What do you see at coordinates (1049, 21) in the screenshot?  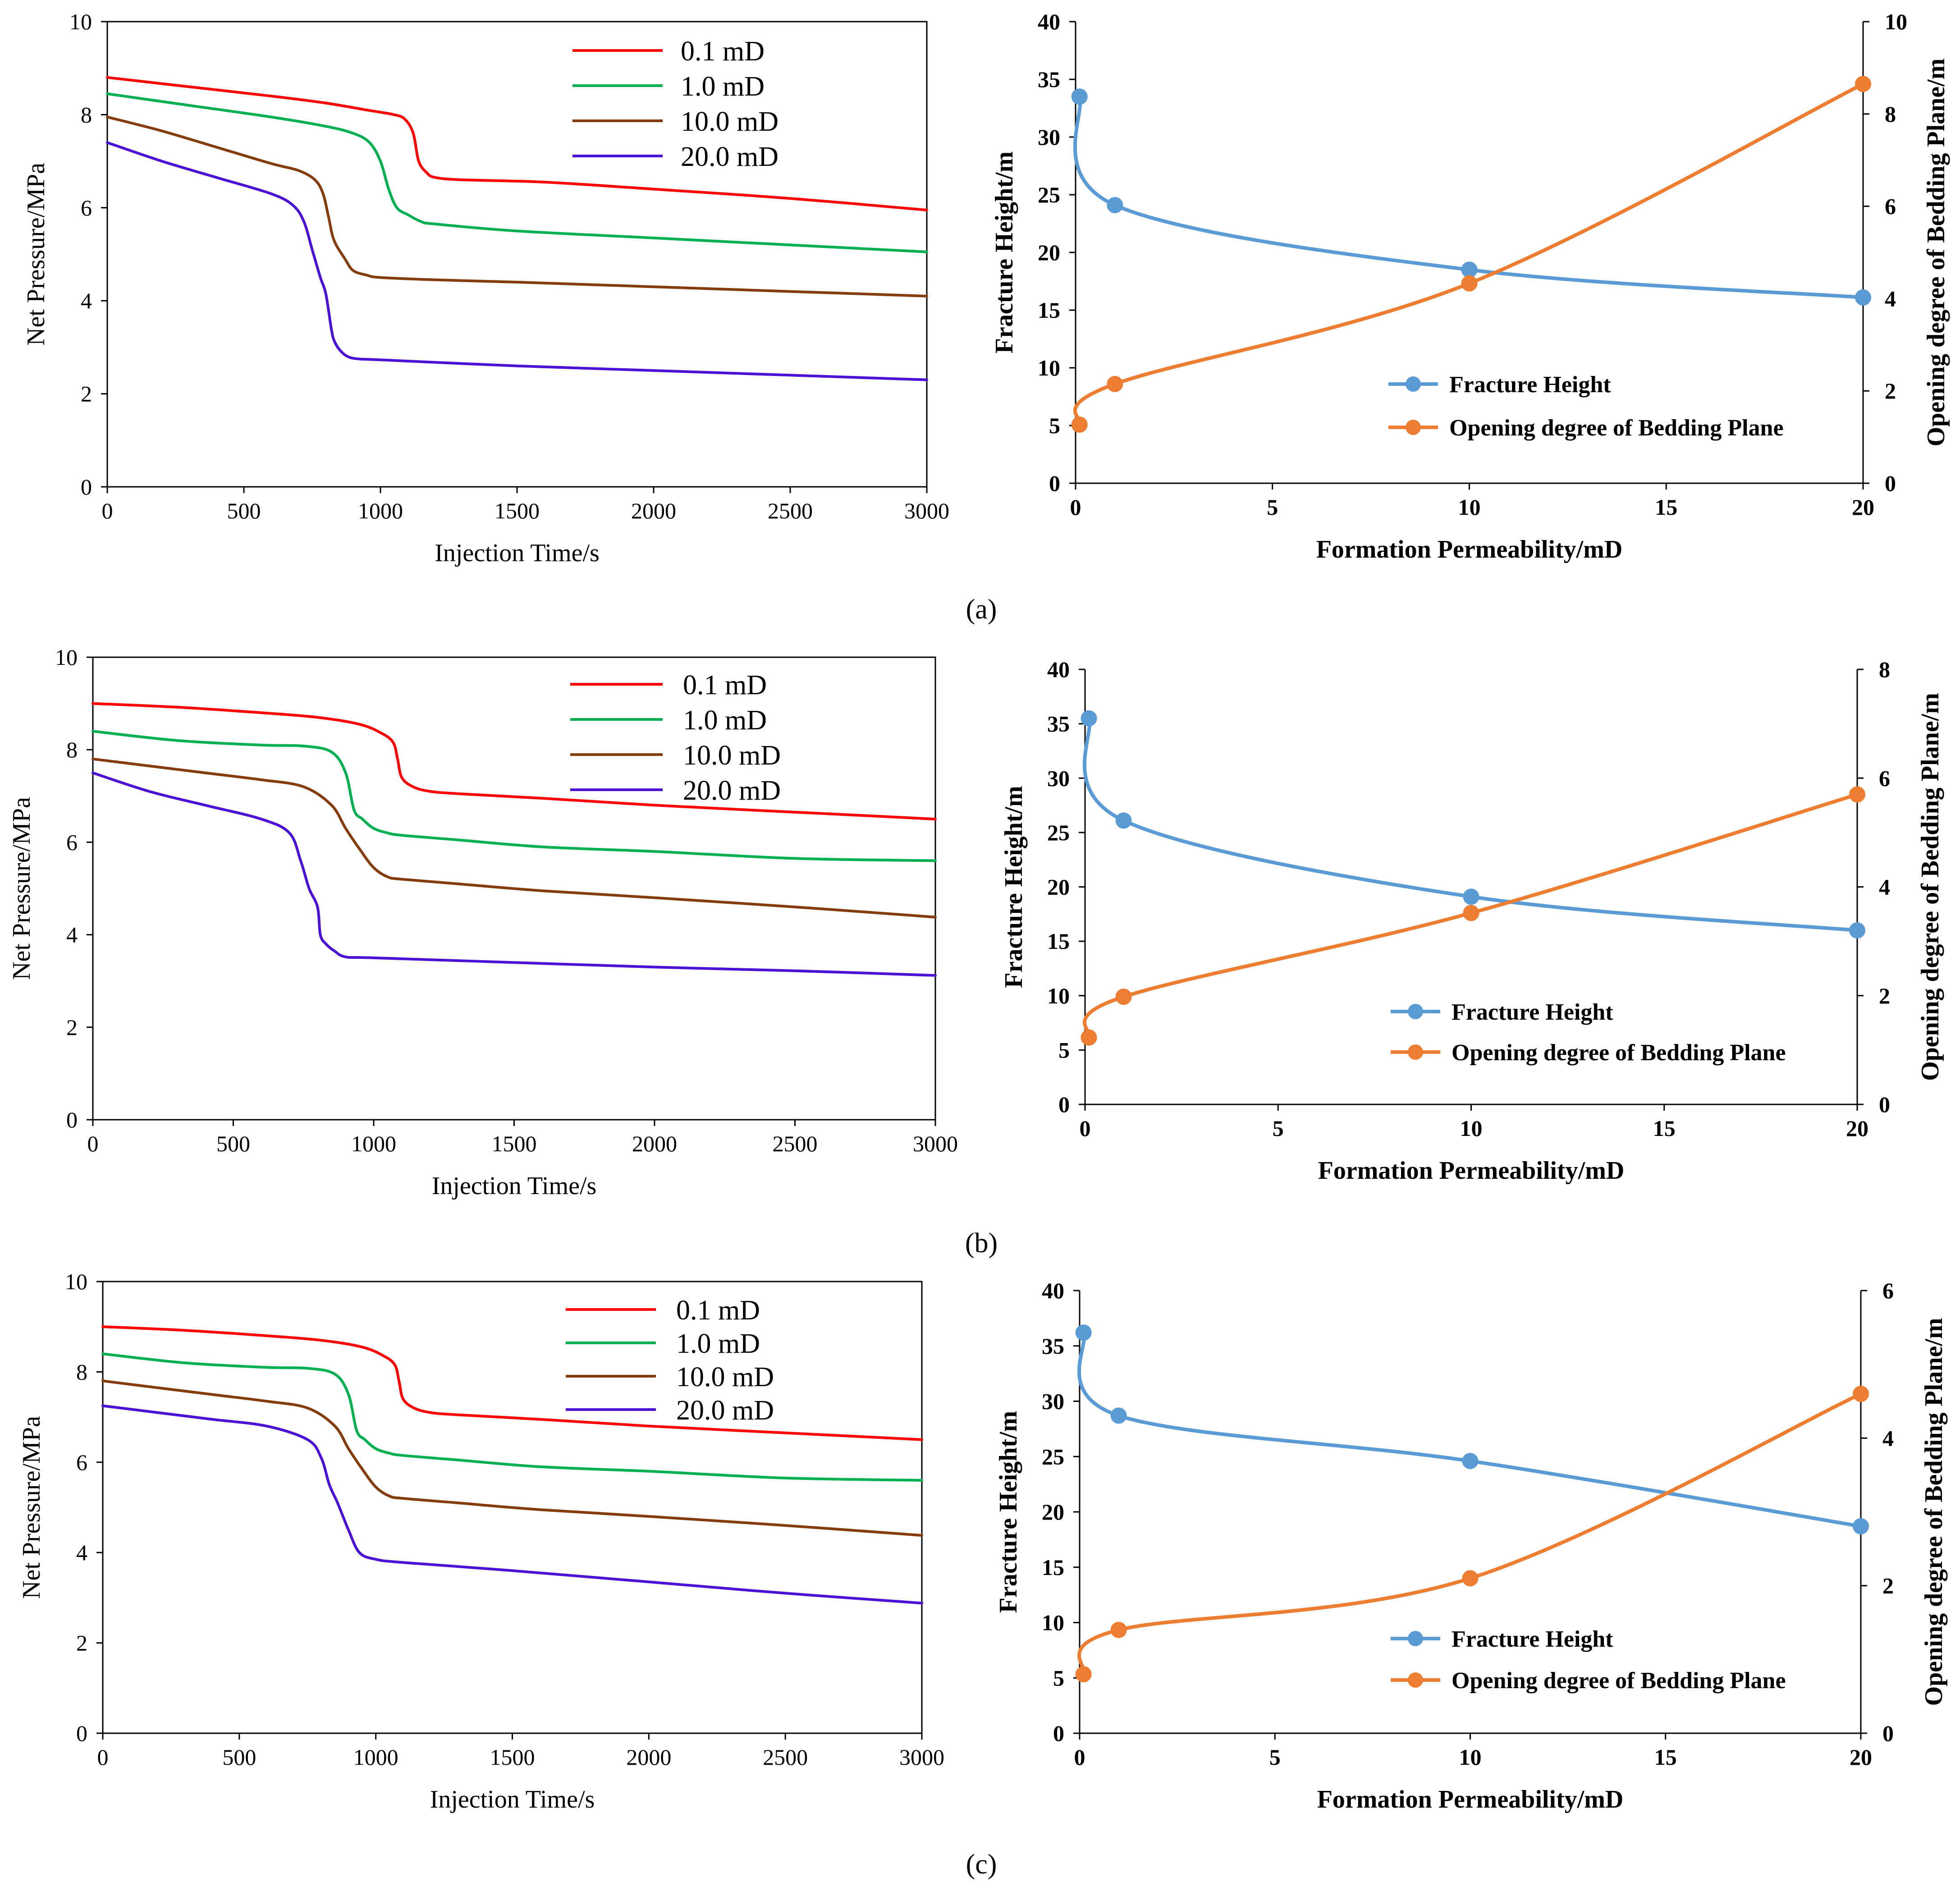 I see `y-tick-label: 40` at bounding box center [1049, 21].